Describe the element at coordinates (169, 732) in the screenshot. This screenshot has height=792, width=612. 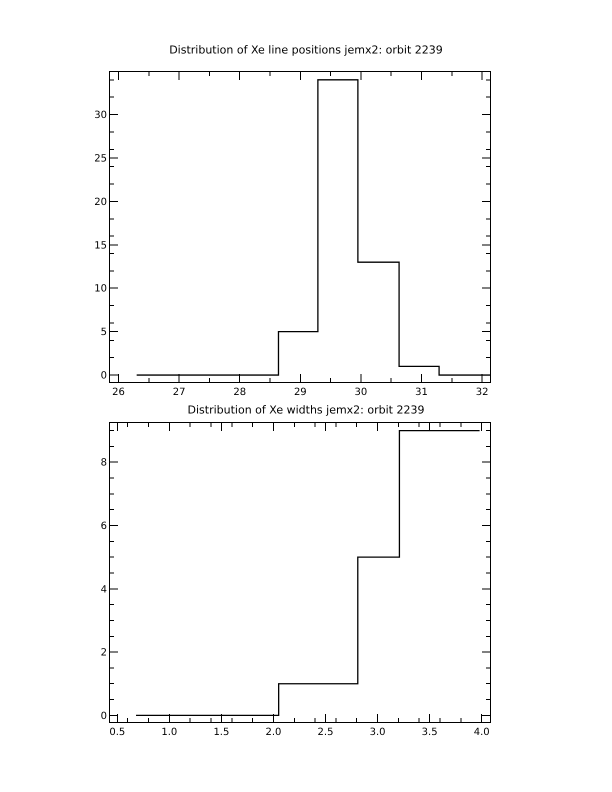
I see `x-tick-label: 1.0` at that location.